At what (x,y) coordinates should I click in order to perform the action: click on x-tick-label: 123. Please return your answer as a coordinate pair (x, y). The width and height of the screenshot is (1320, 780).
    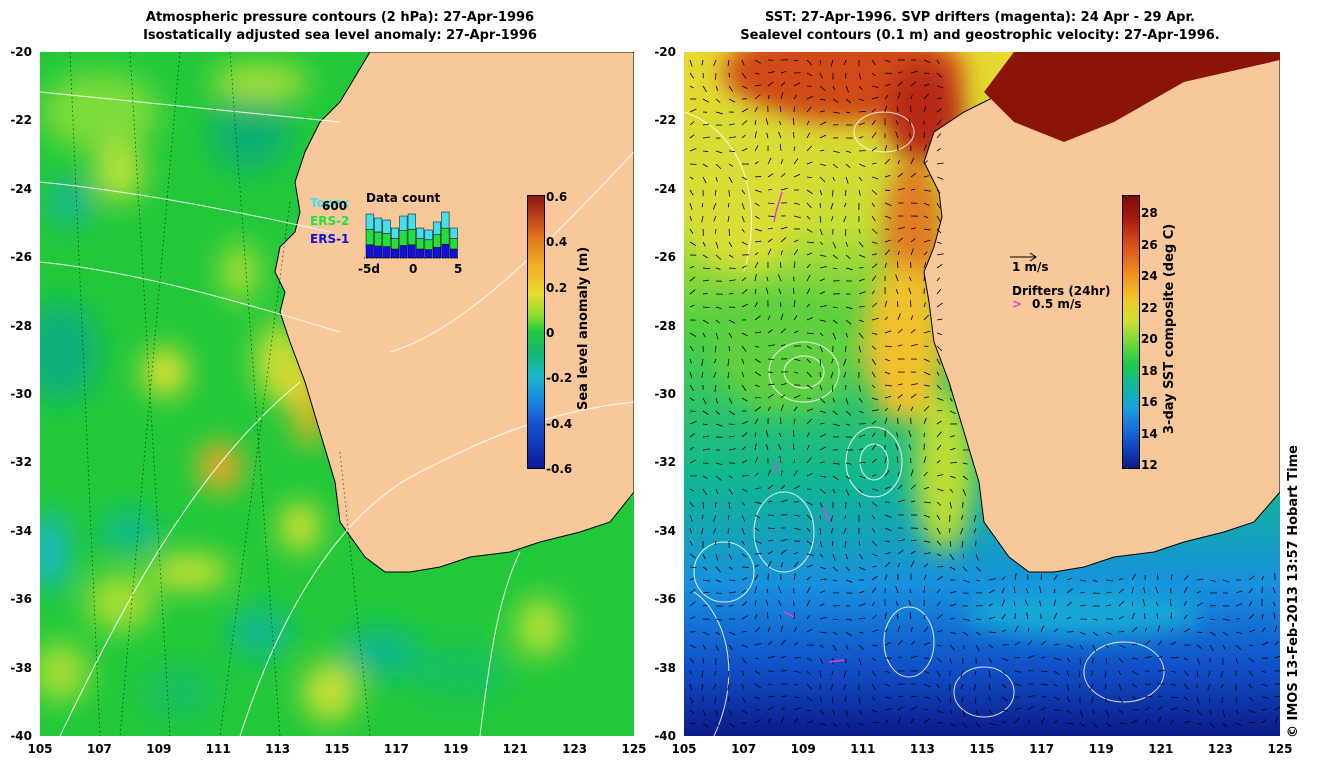
    Looking at the image, I should click on (575, 749).